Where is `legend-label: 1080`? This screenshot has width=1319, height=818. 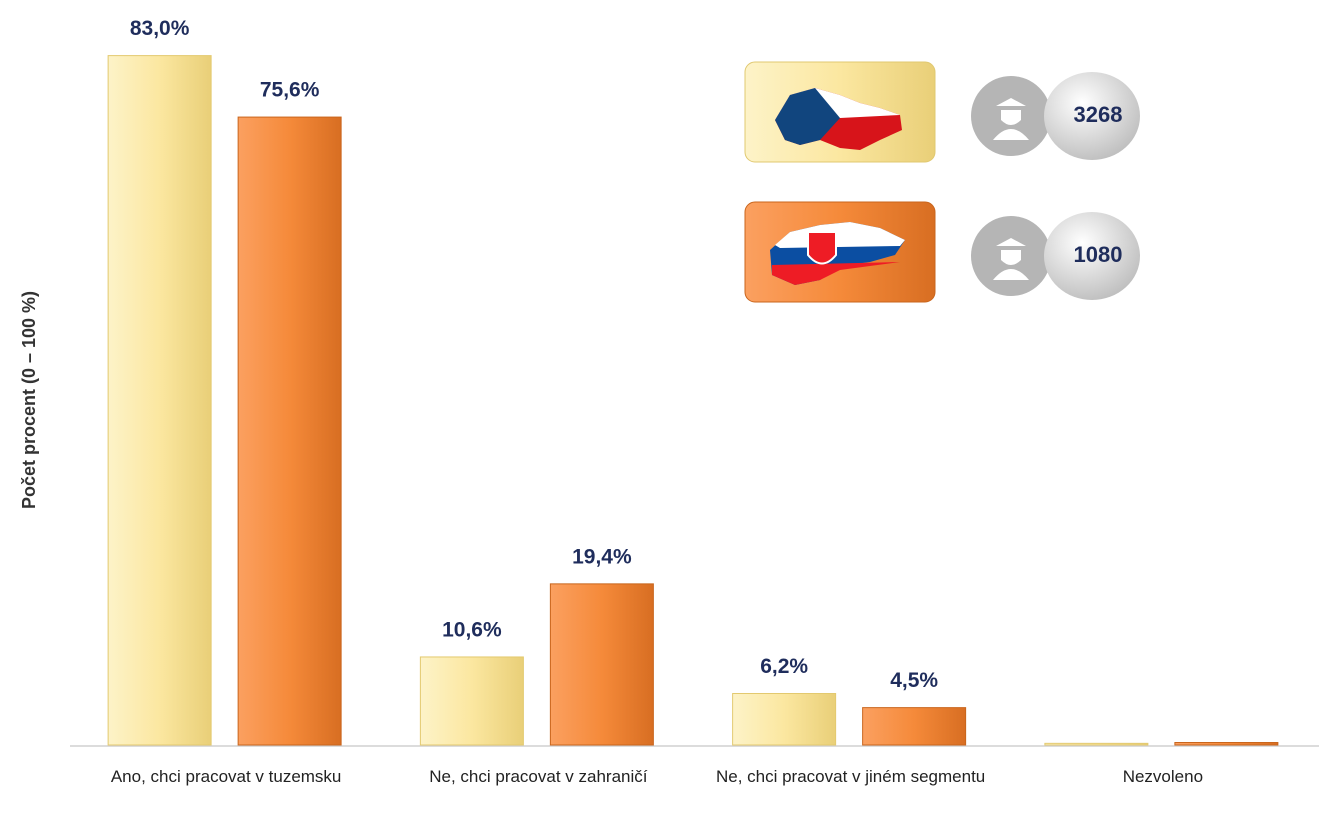 legend-label: 1080 is located at coordinates (1098, 254).